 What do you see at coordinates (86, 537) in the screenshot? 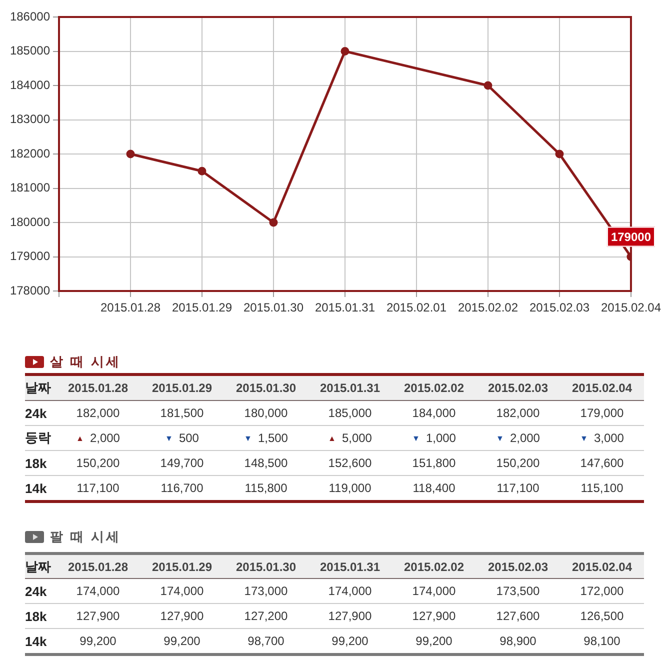
I see `text: 팔 때 시세` at bounding box center [86, 537].